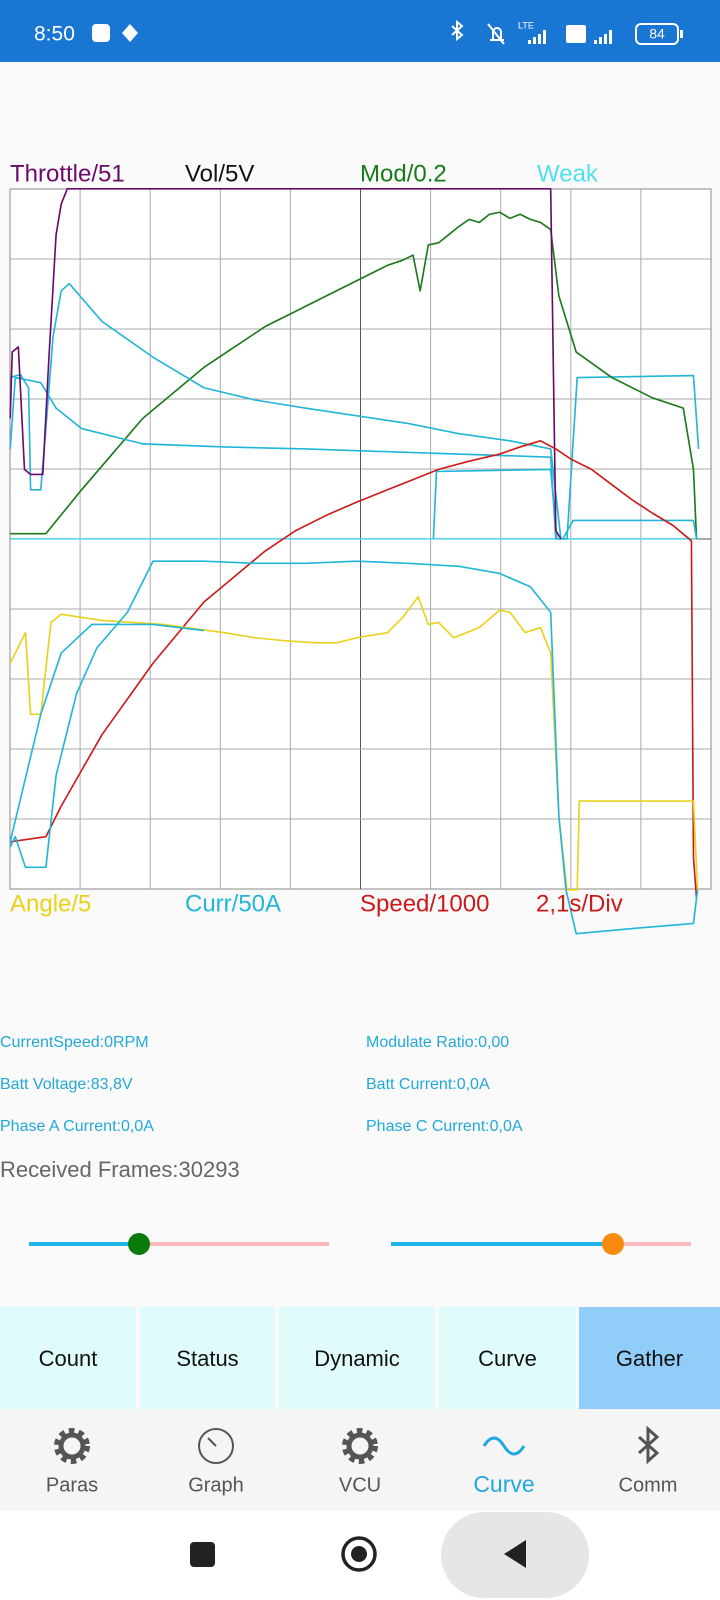  I want to click on home-button-dot, so click(359, 1554).